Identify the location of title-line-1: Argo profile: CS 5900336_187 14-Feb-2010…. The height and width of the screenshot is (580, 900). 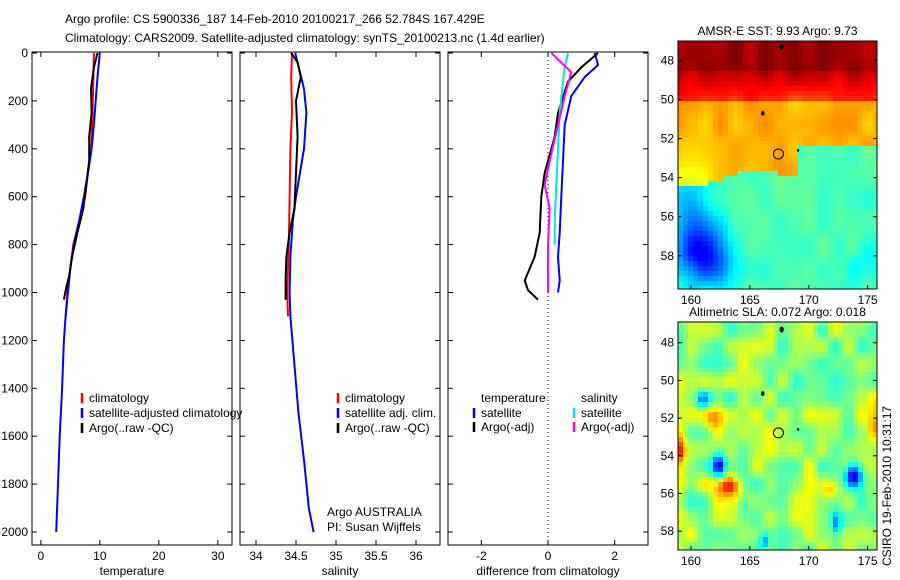
(275, 19).